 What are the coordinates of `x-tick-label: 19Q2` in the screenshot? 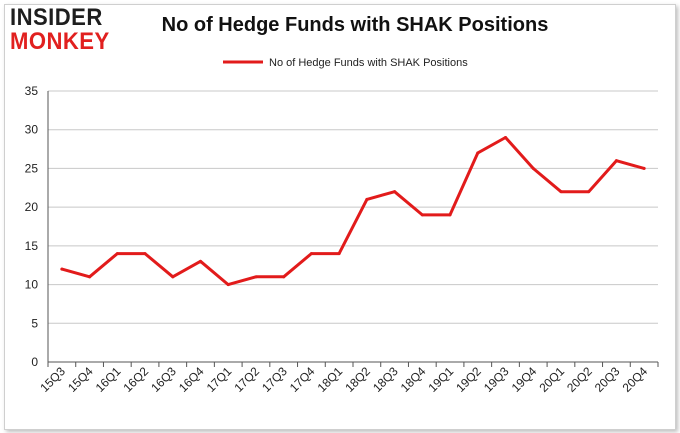 It's located at (468, 379).